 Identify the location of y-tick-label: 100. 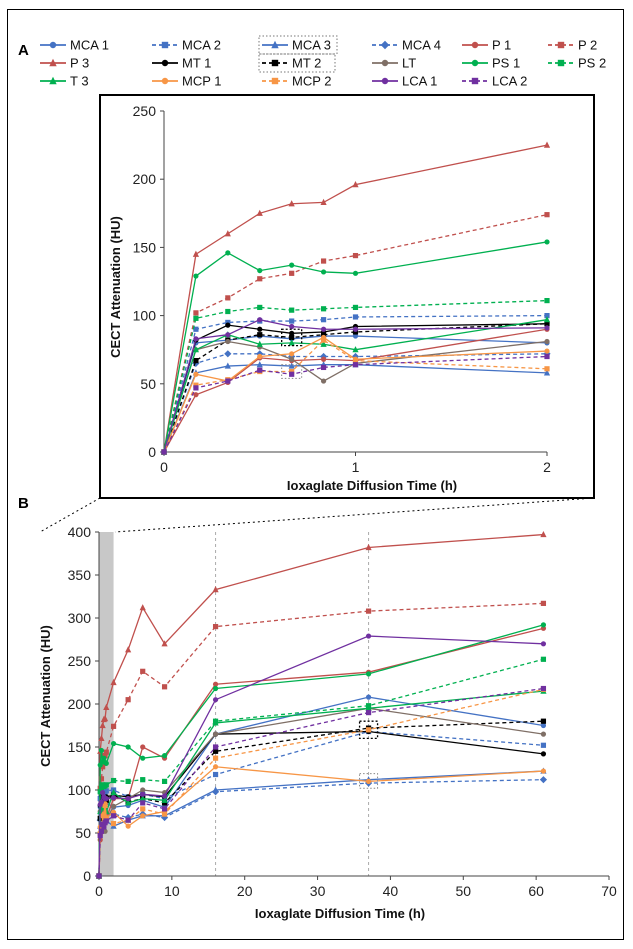
(145, 316).